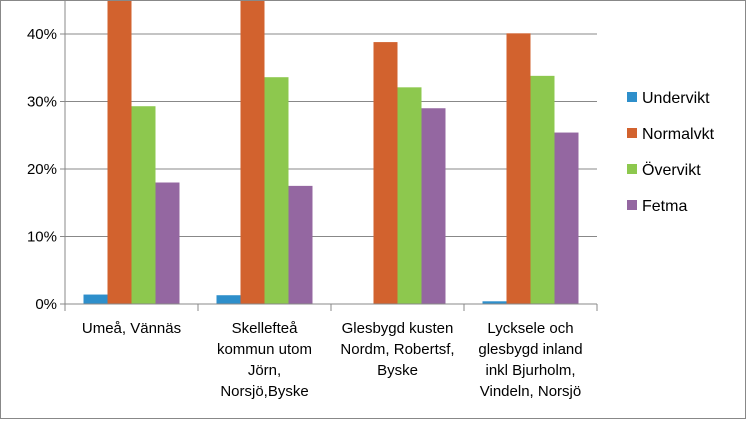  What do you see at coordinates (397, 349) in the screenshot?
I see `category-label: Glesbygd kusten Nordm, Robertsf, Byske` at bounding box center [397, 349].